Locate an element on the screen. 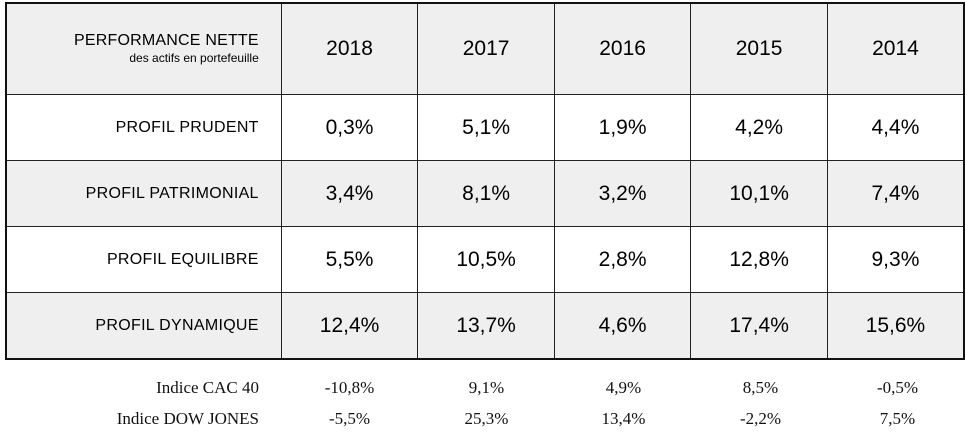 The height and width of the screenshot is (439, 965). index-value: 9,1% is located at coordinates (486, 387).